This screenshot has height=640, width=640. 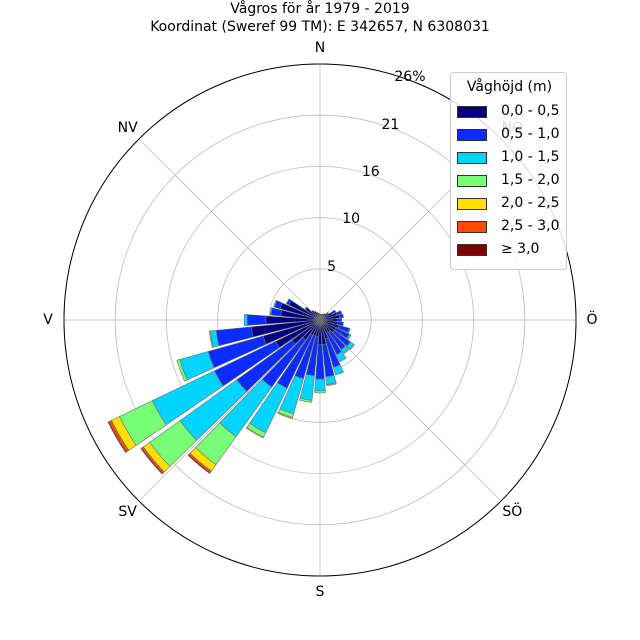 I want to click on rose-bars, so click(x=231, y=386).